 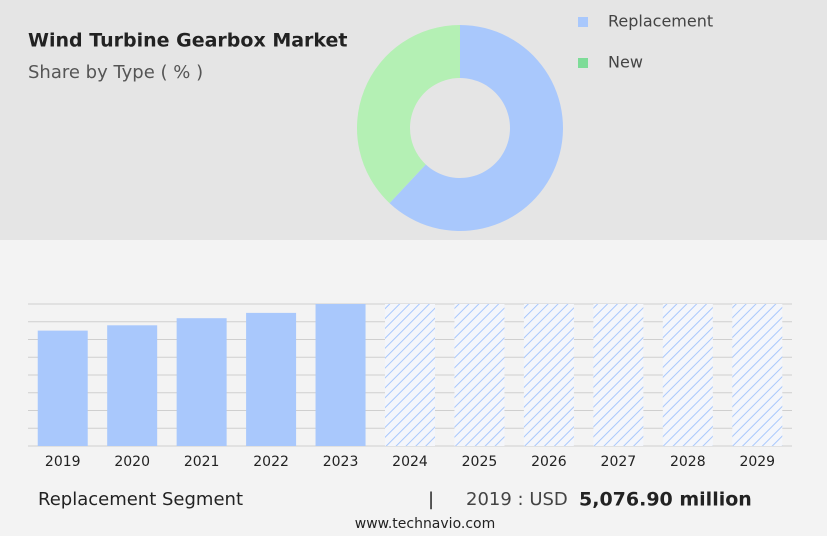 What do you see at coordinates (517, 499) in the screenshot?
I see `year-label: 2019 : USD` at bounding box center [517, 499].